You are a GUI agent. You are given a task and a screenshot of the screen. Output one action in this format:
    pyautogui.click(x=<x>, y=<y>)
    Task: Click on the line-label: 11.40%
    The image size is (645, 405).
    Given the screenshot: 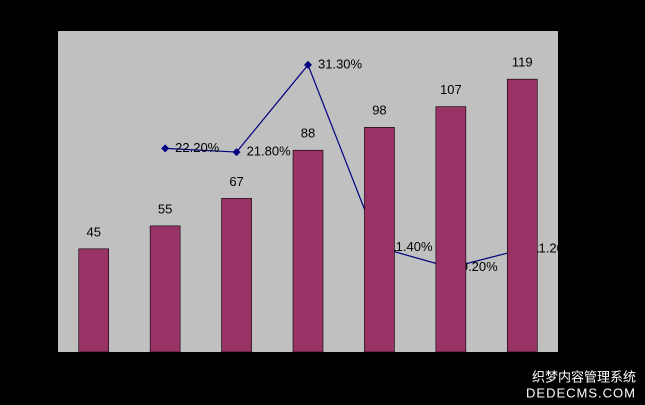 What is the action you would take?
    pyautogui.click(x=411, y=246)
    